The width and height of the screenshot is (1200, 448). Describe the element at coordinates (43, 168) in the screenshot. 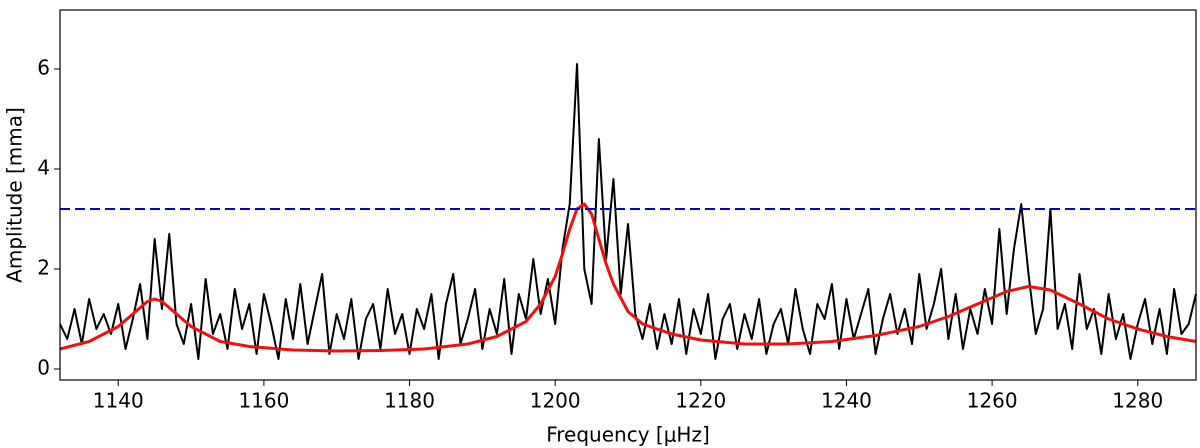

I see `y-tick-label: 4` at that location.